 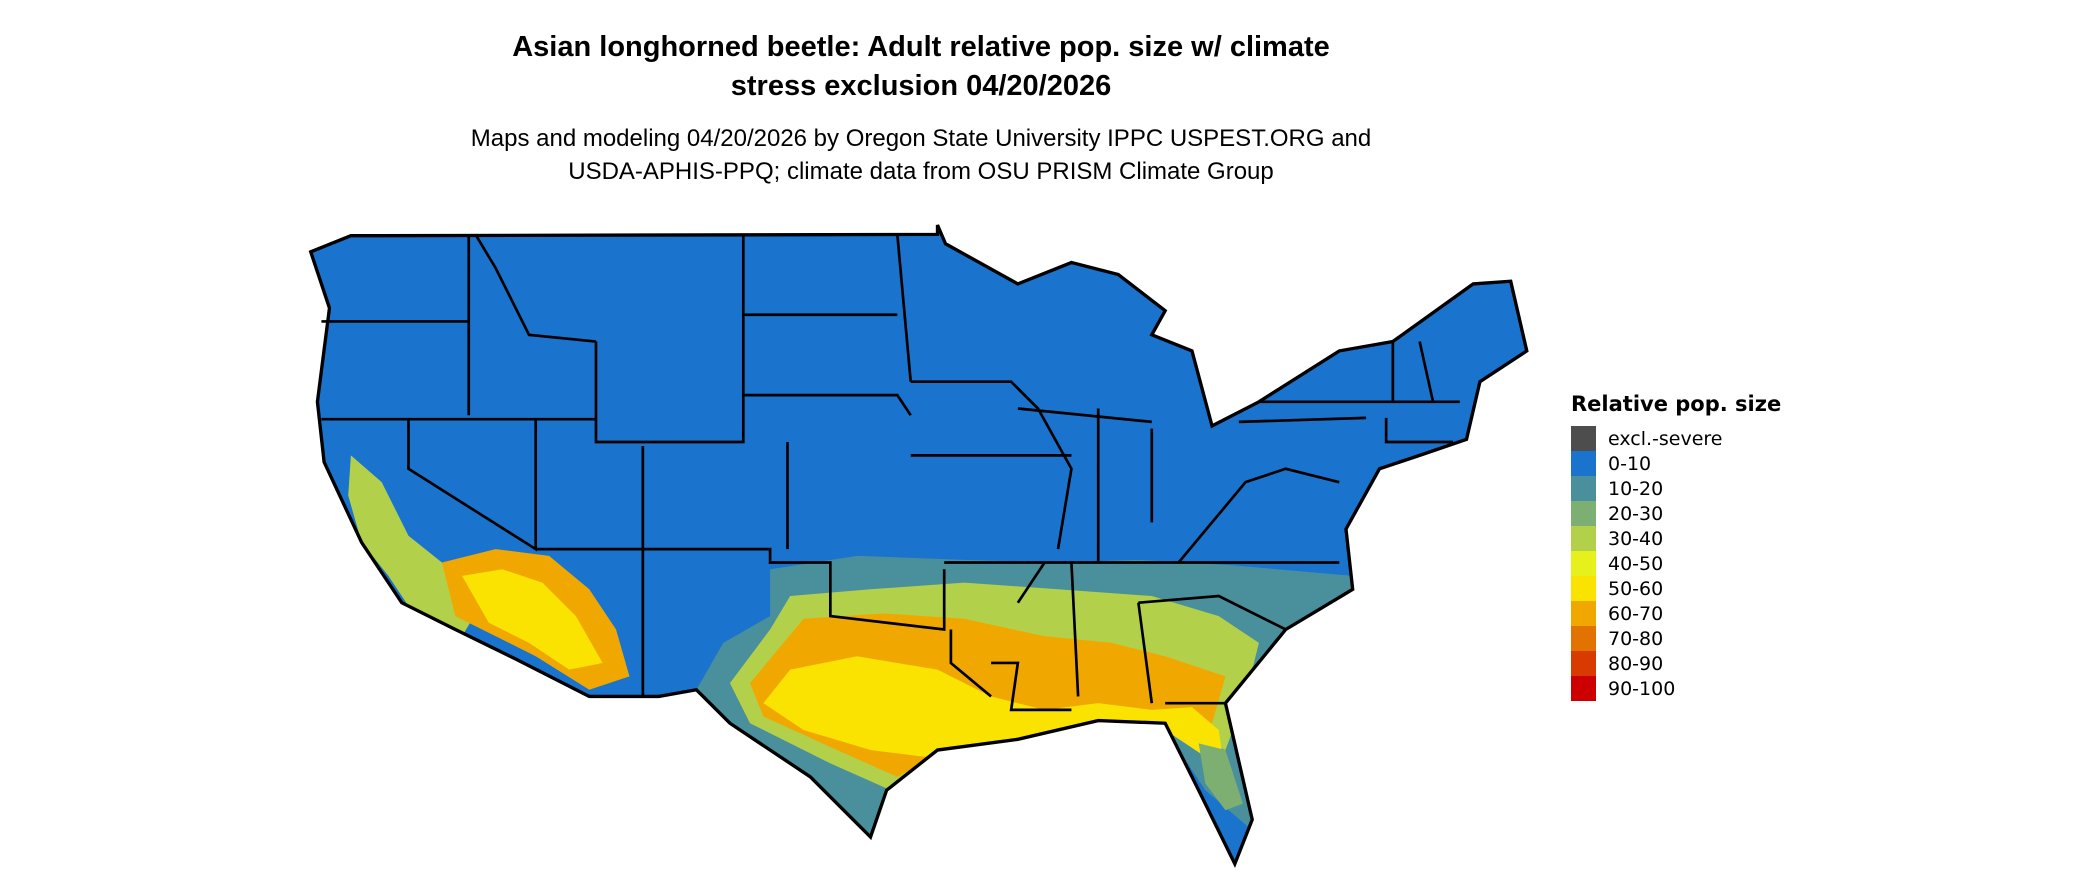 I want to click on map-title-line2: stress exclusion 04/20/2026, so click(x=921, y=86).